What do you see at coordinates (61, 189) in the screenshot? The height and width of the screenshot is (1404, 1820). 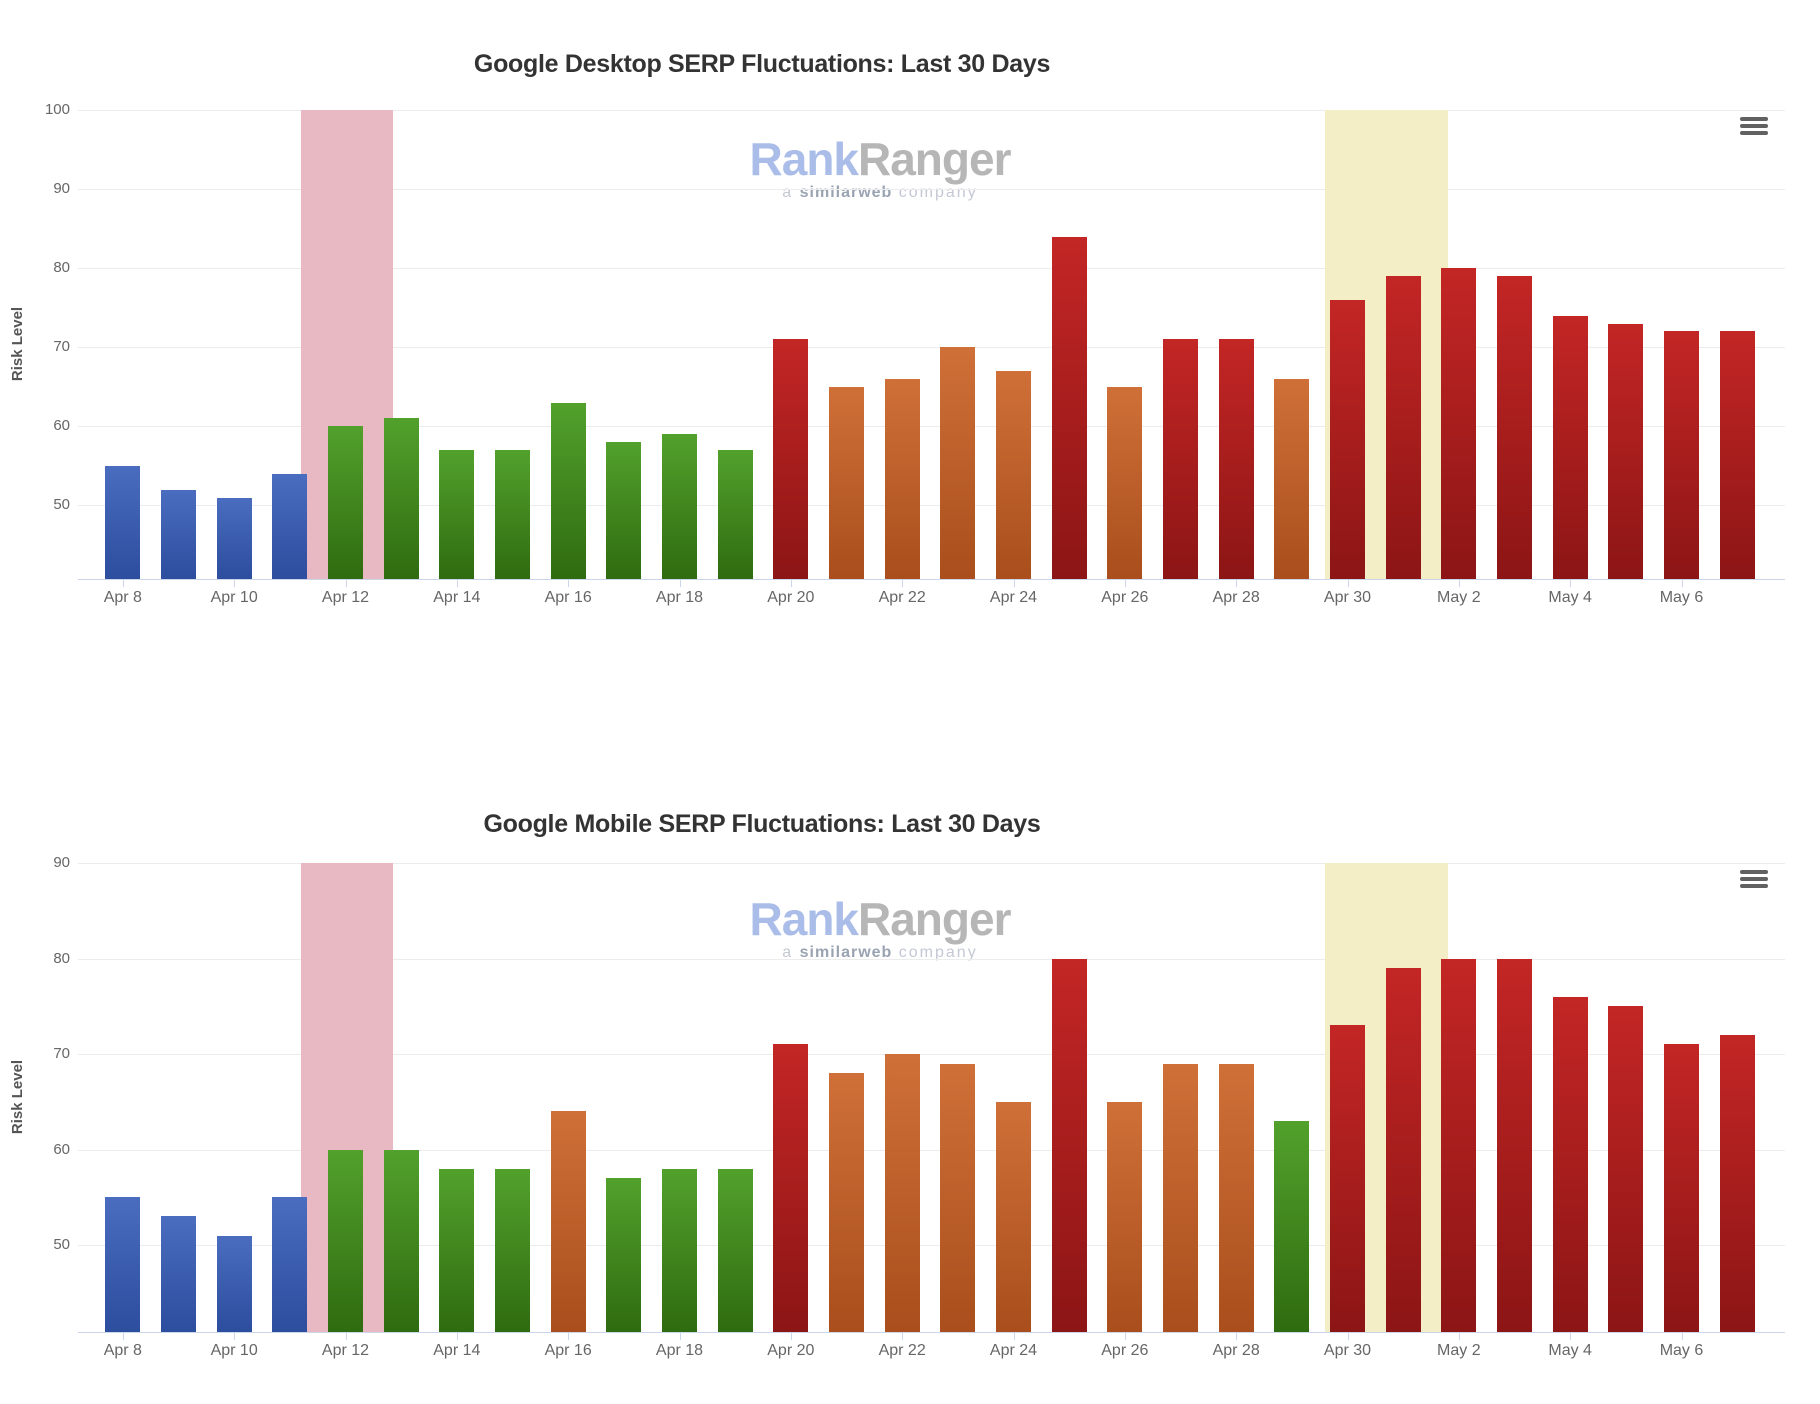 I see `y-axis-tick-label: 90` at bounding box center [61, 189].